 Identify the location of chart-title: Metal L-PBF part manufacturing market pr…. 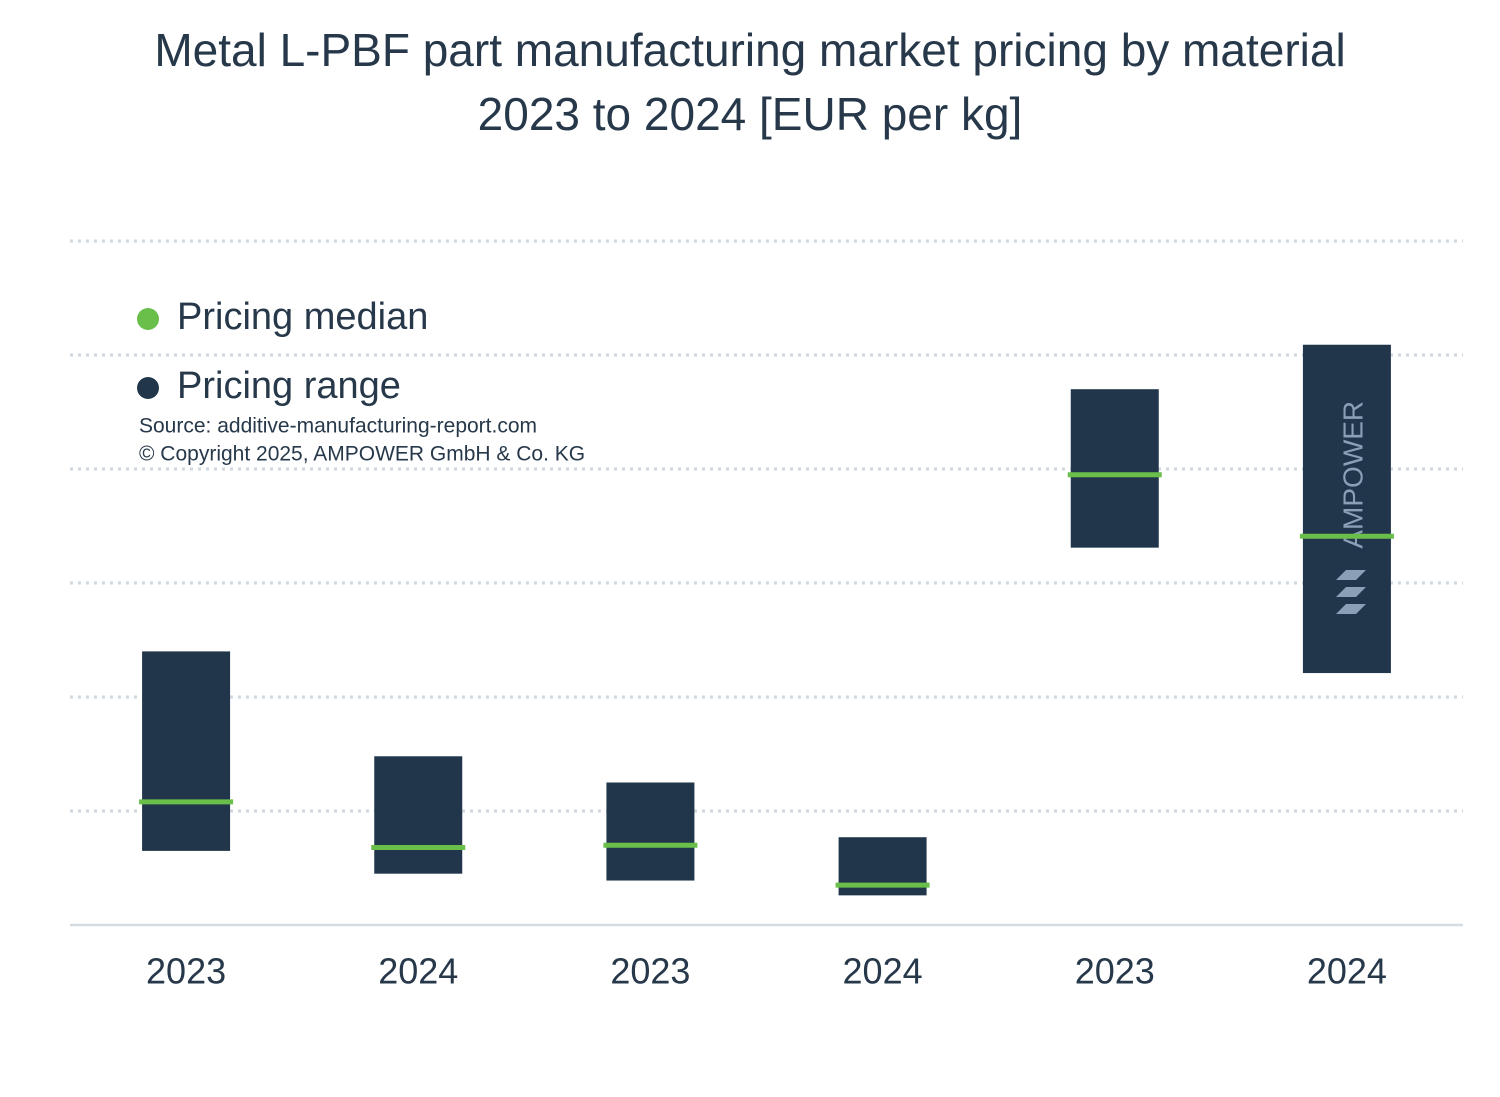
(749, 50).